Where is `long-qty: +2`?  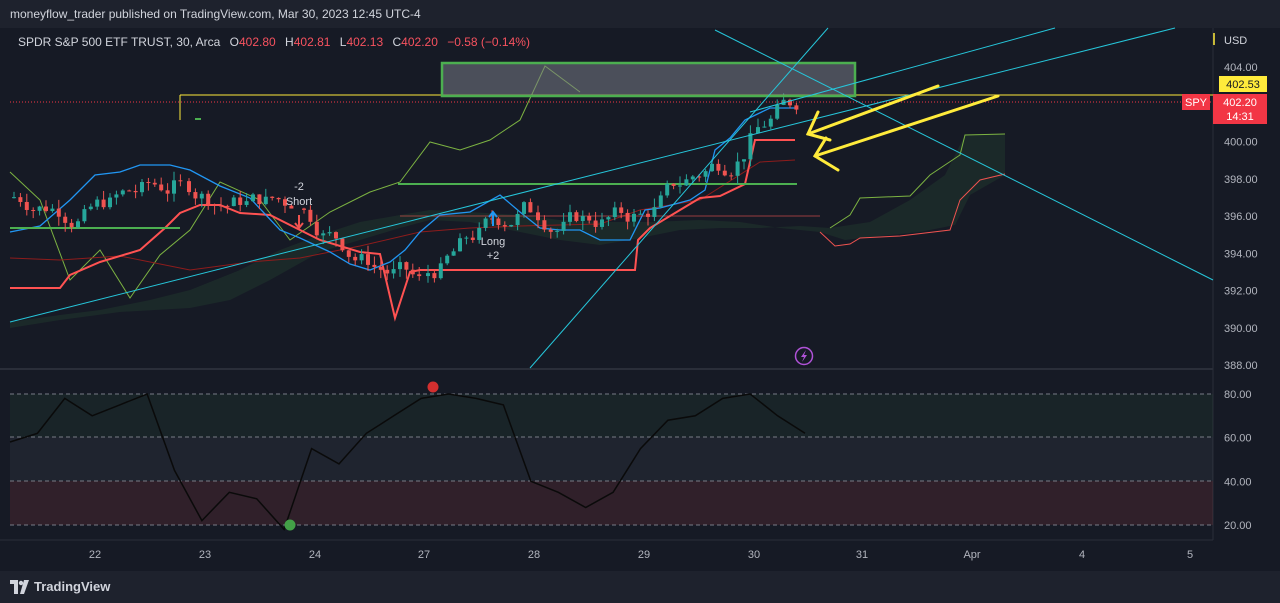
long-qty: +2 is located at coordinates (493, 256).